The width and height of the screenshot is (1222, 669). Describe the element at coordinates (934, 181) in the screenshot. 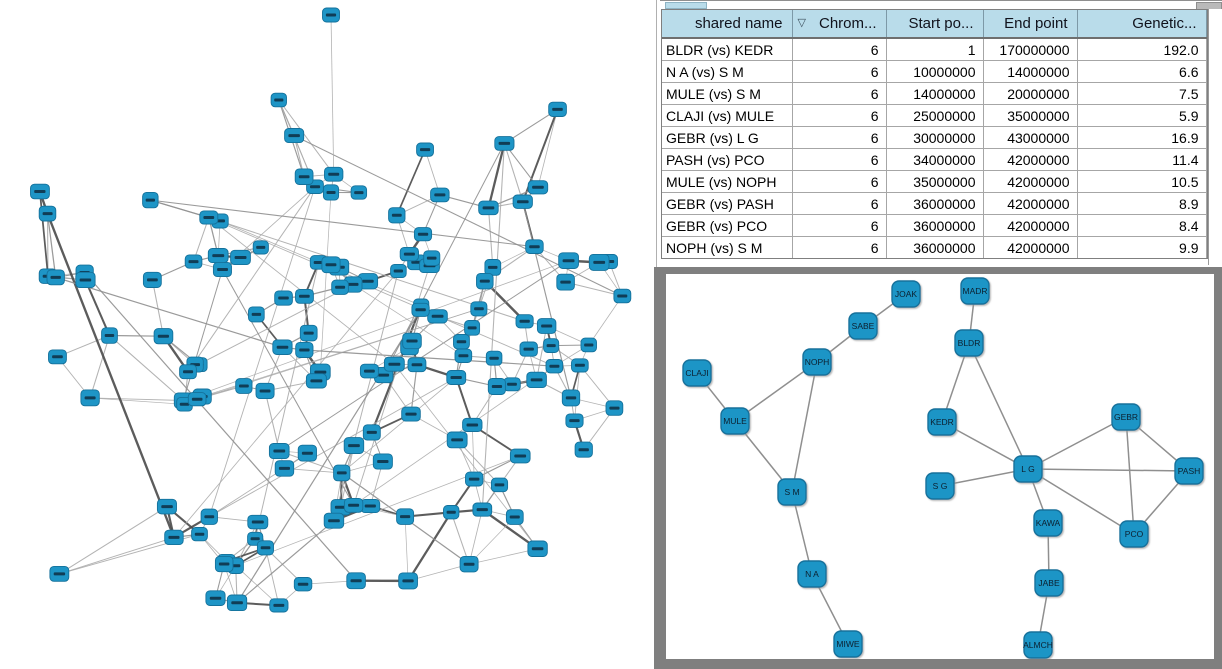

I see `table-row: MULE (vs) NOPH 6 35000000 42000000 10.5` at that location.